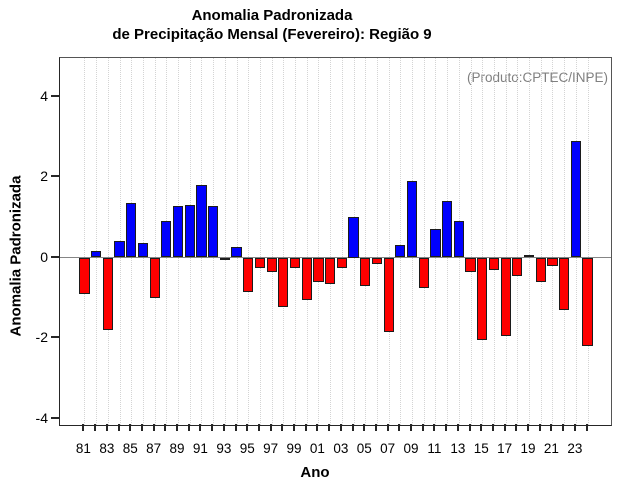 The height and width of the screenshot is (500, 640). I want to click on x-tick-label: 97, so click(271, 448).